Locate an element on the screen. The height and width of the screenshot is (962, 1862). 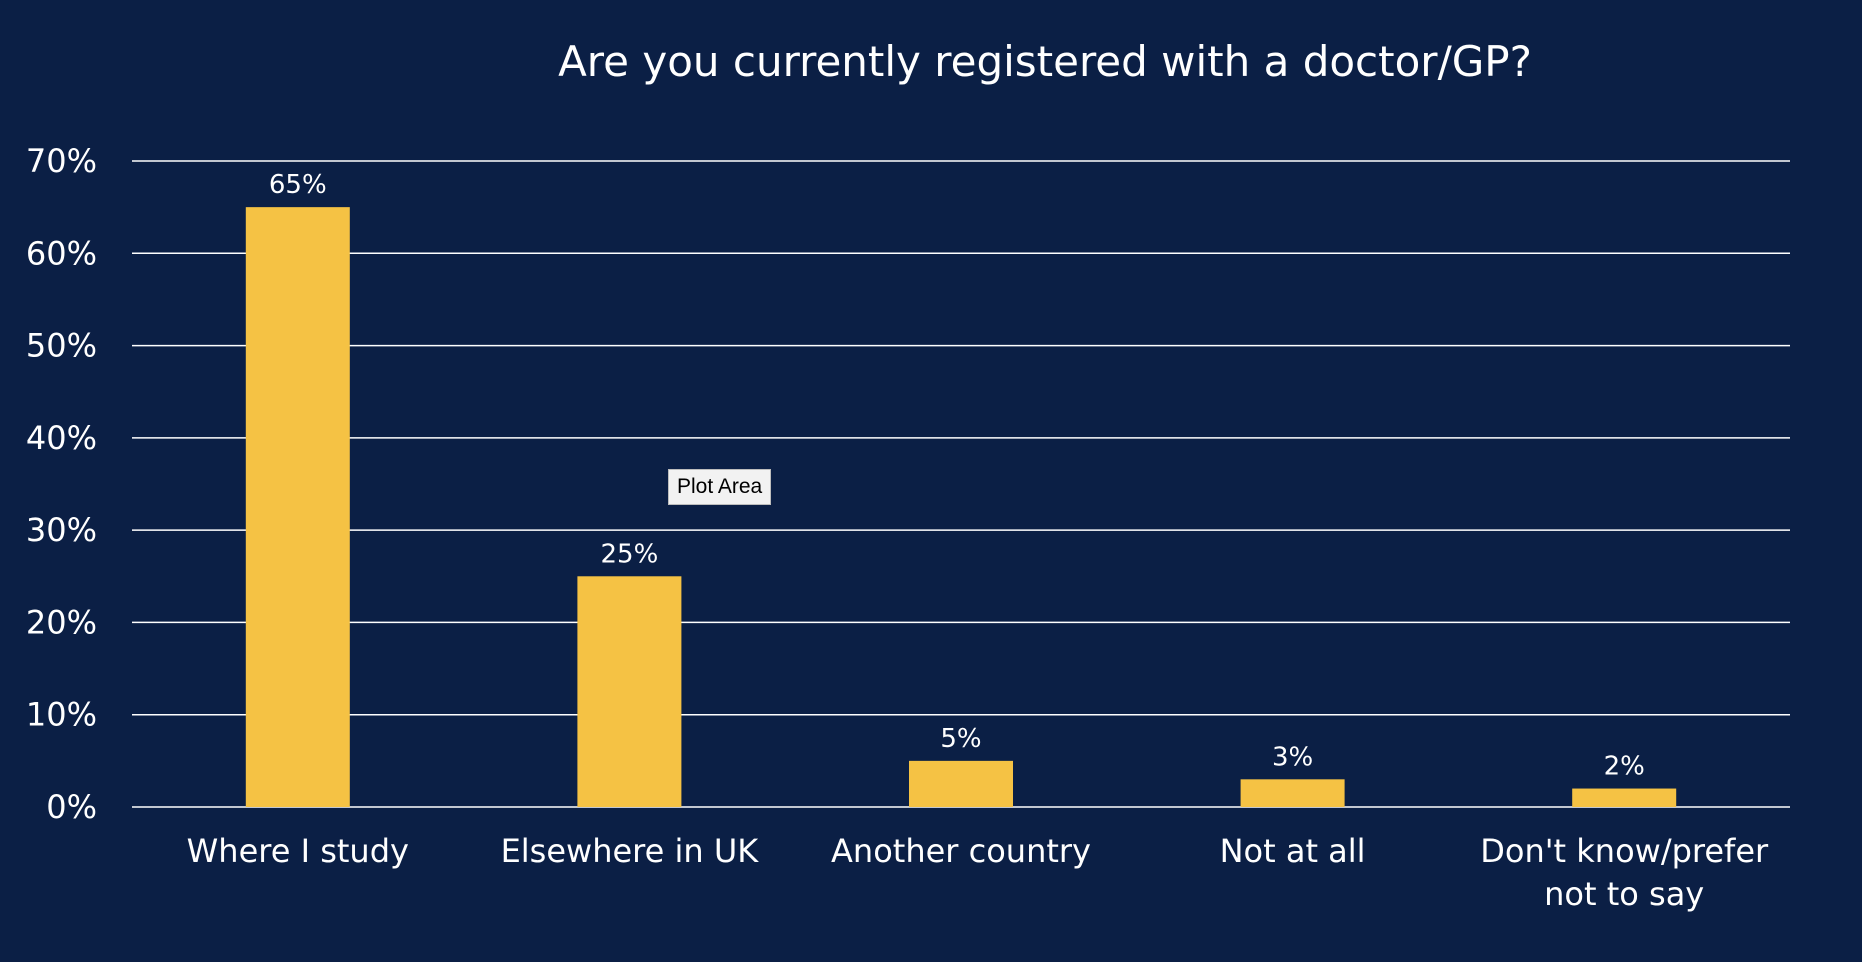
x-tick-label-line: Where I study is located at coordinates (298, 851).